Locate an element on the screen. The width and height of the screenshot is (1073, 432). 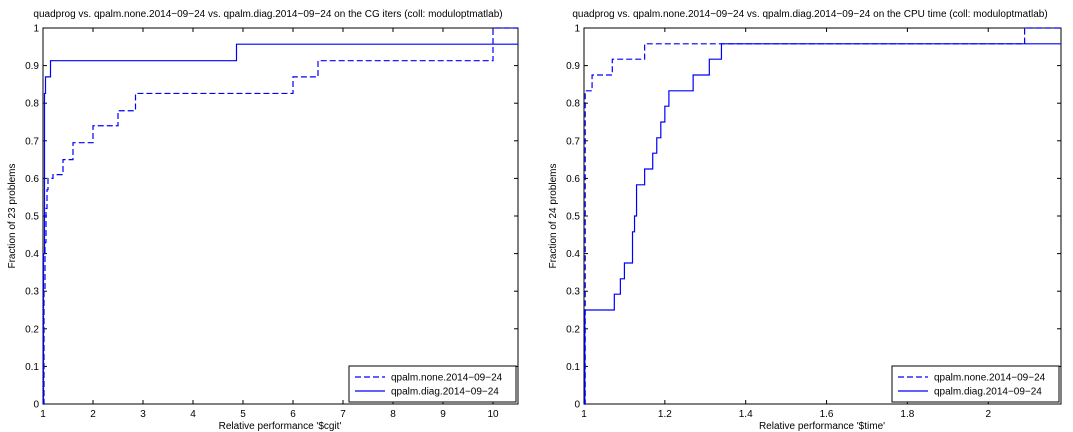
y-axis-label: Fraction of 24 problems is located at coordinates (553, 215).